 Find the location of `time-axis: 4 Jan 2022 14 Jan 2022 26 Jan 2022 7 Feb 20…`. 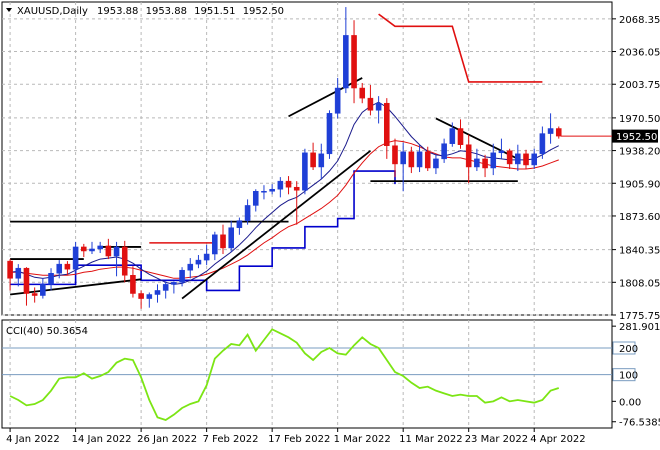

time-axis: 4 Jan 2022 14 Jan 2022 26 Jan 2022 7 Feb 20… is located at coordinates (296, 436).